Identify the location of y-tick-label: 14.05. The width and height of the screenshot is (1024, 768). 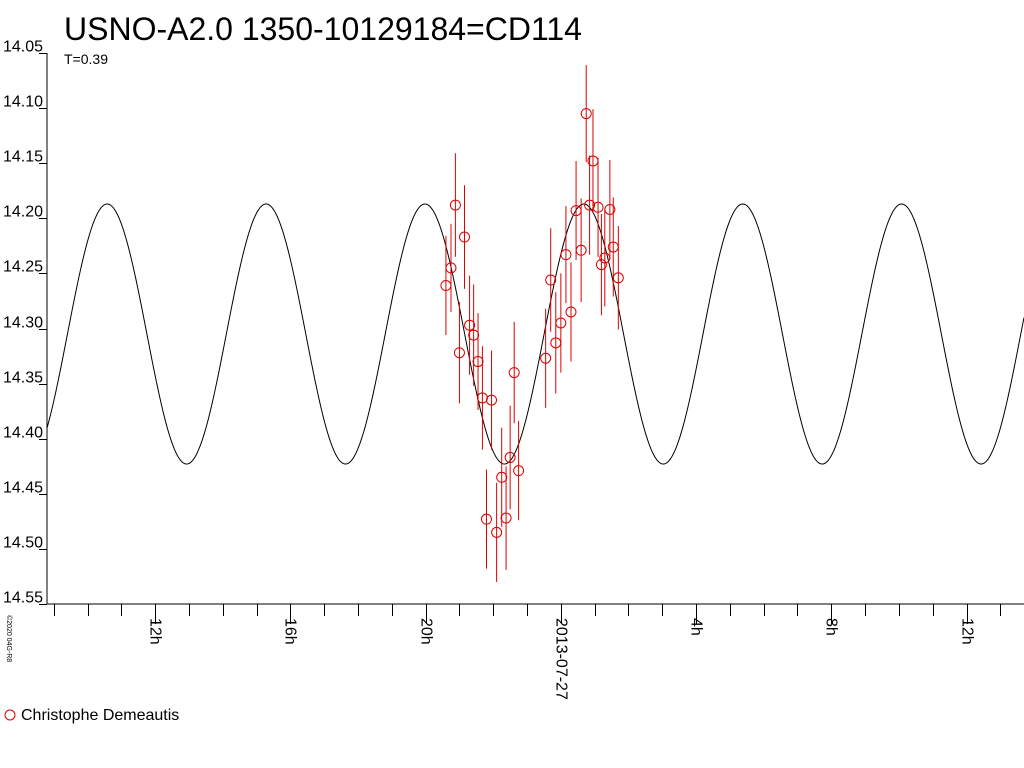
(23, 47).